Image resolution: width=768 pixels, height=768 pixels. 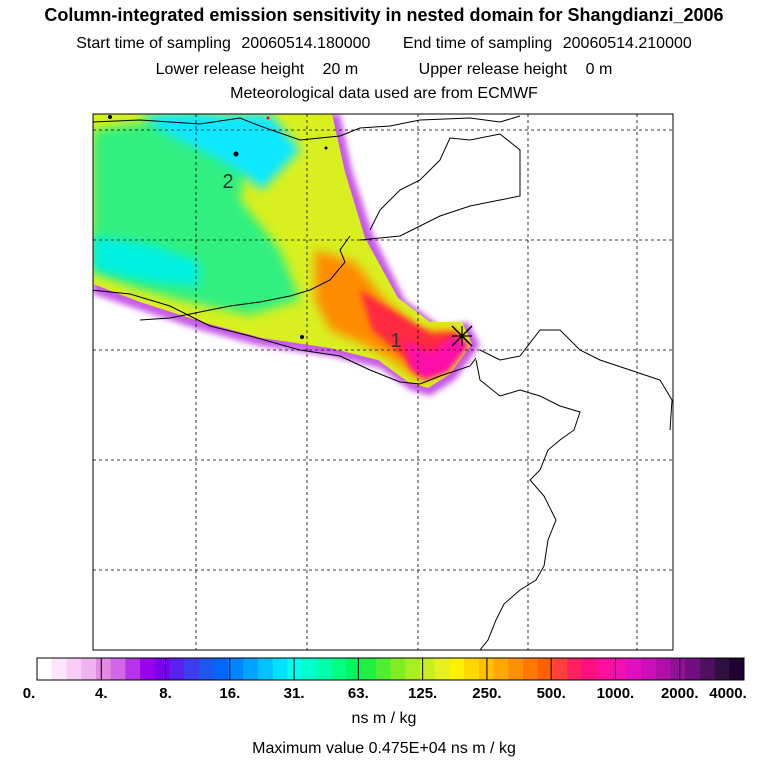 What do you see at coordinates (462, 336) in the screenshot?
I see `receptor-marker` at bounding box center [462, 336].